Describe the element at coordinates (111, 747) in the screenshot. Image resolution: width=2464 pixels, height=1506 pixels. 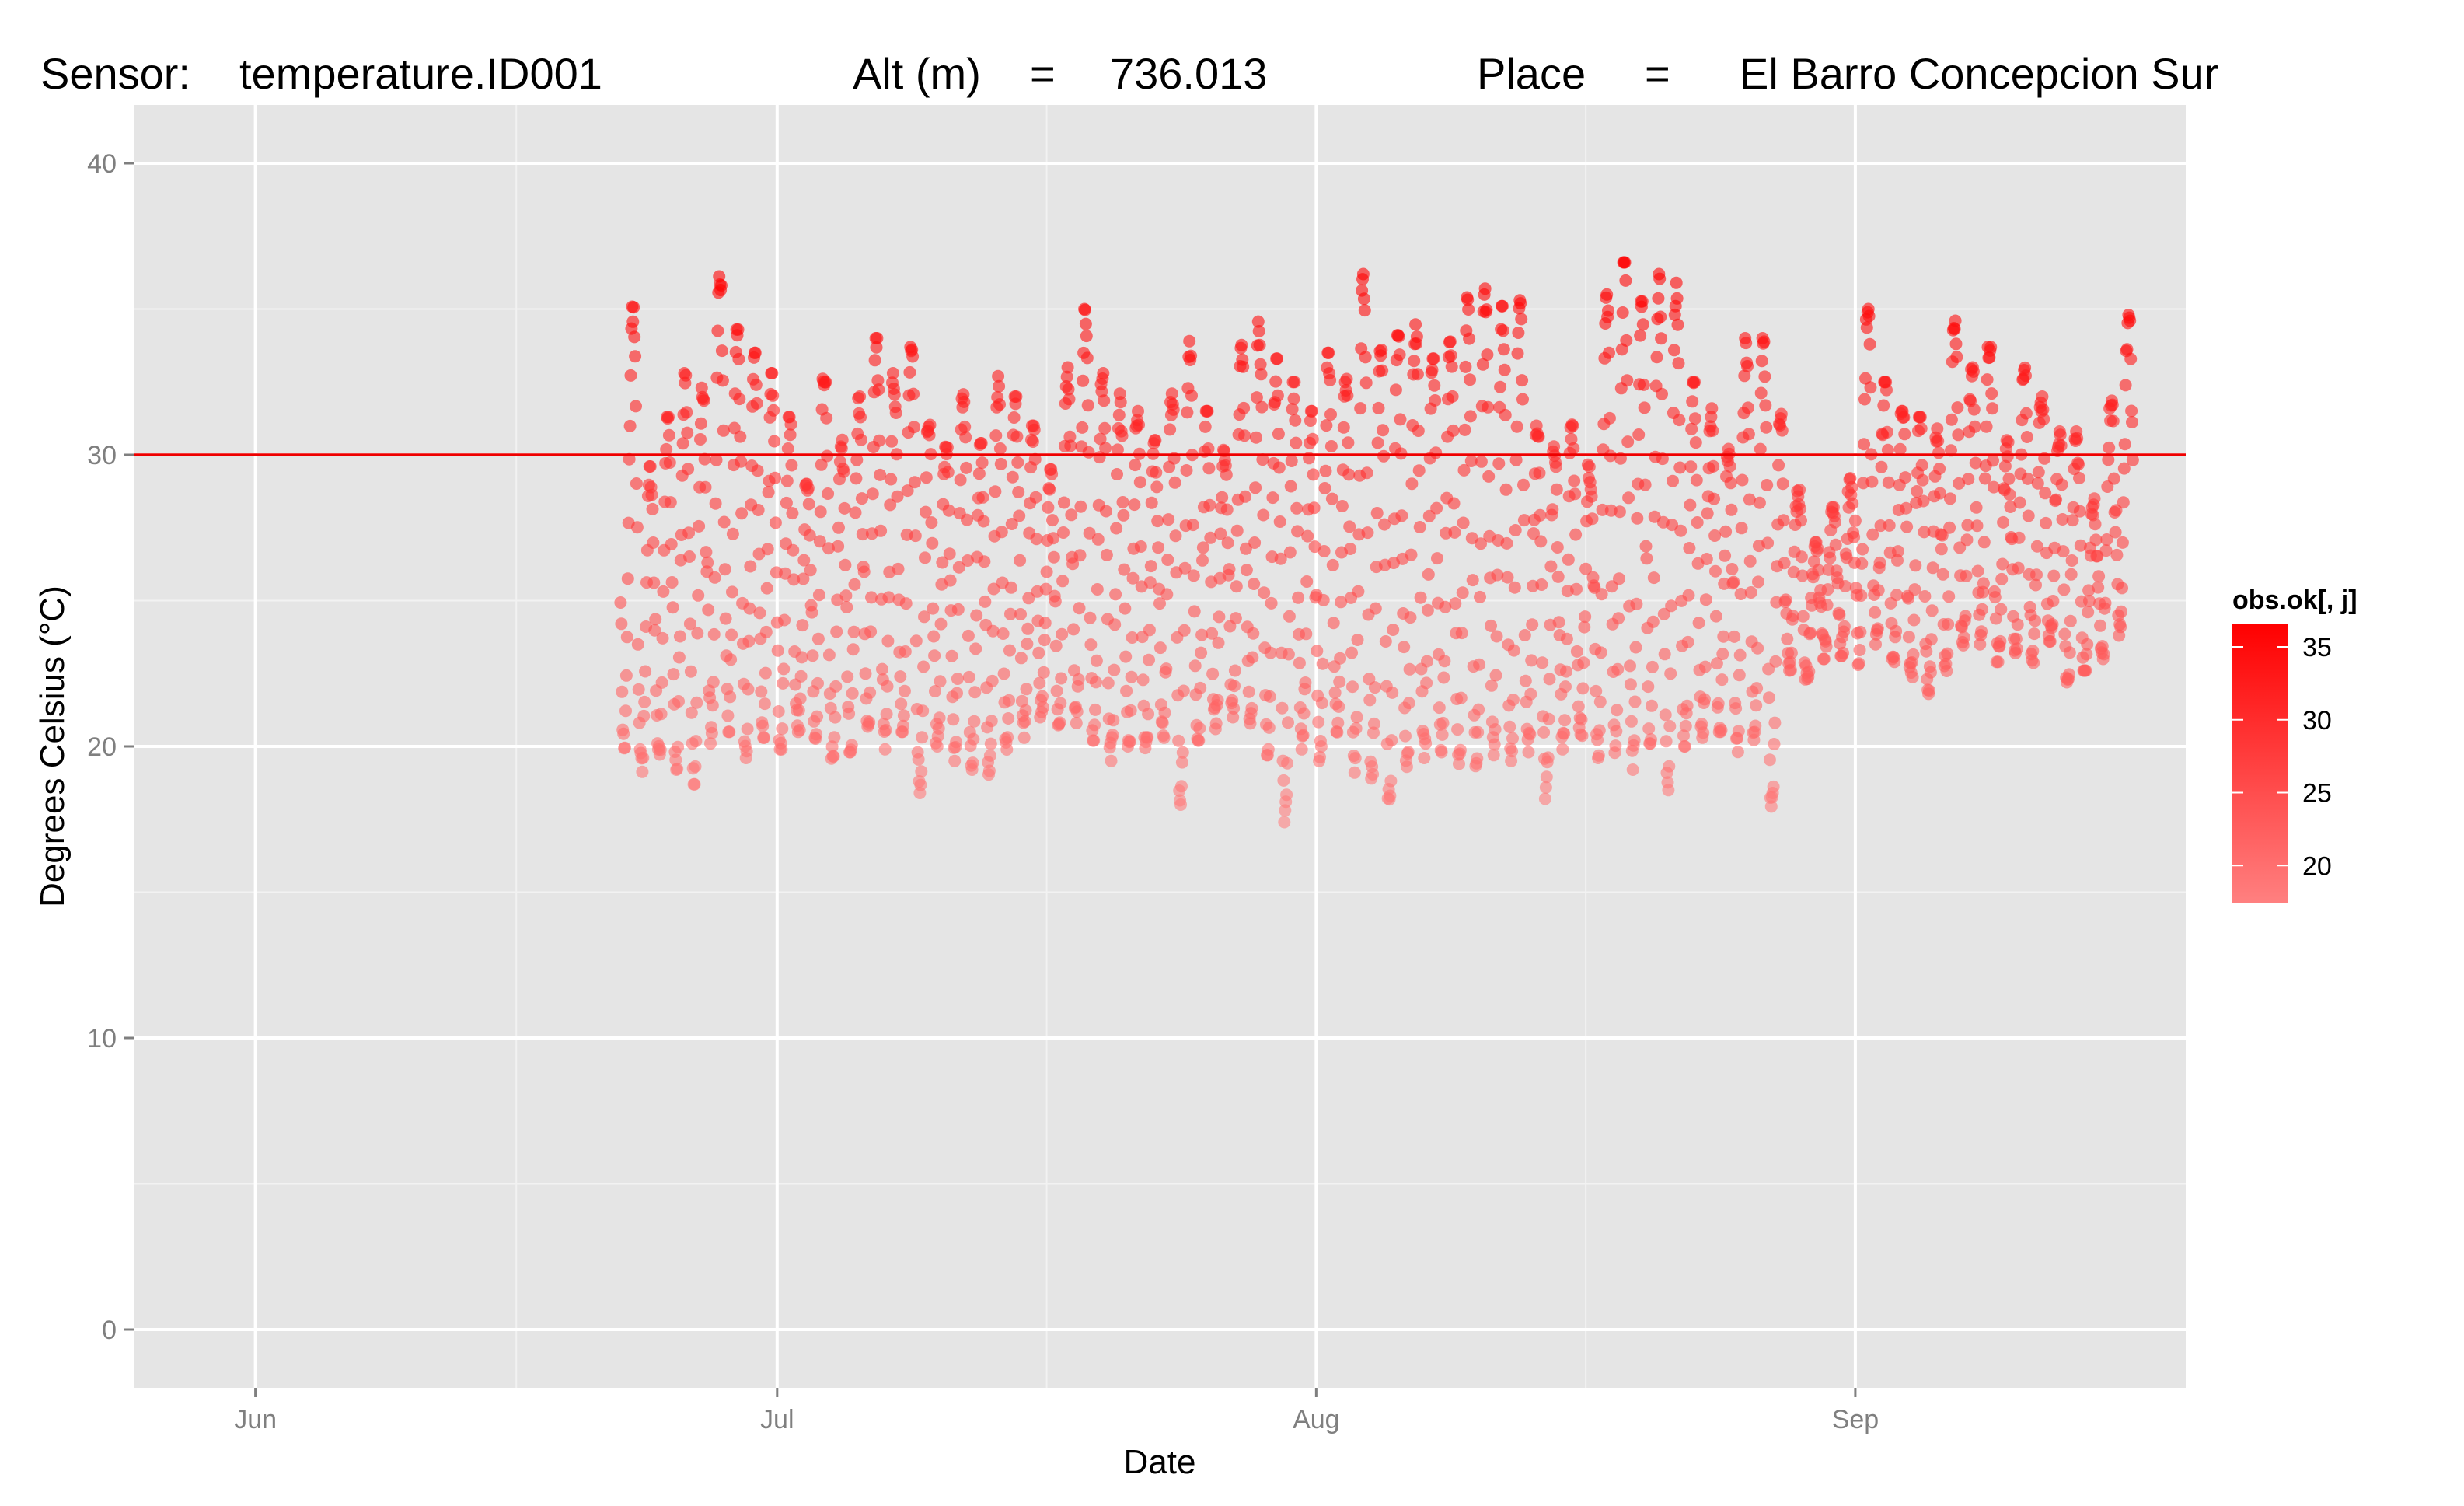
I see `y-axis: 0 10 20 30 40` at that location.